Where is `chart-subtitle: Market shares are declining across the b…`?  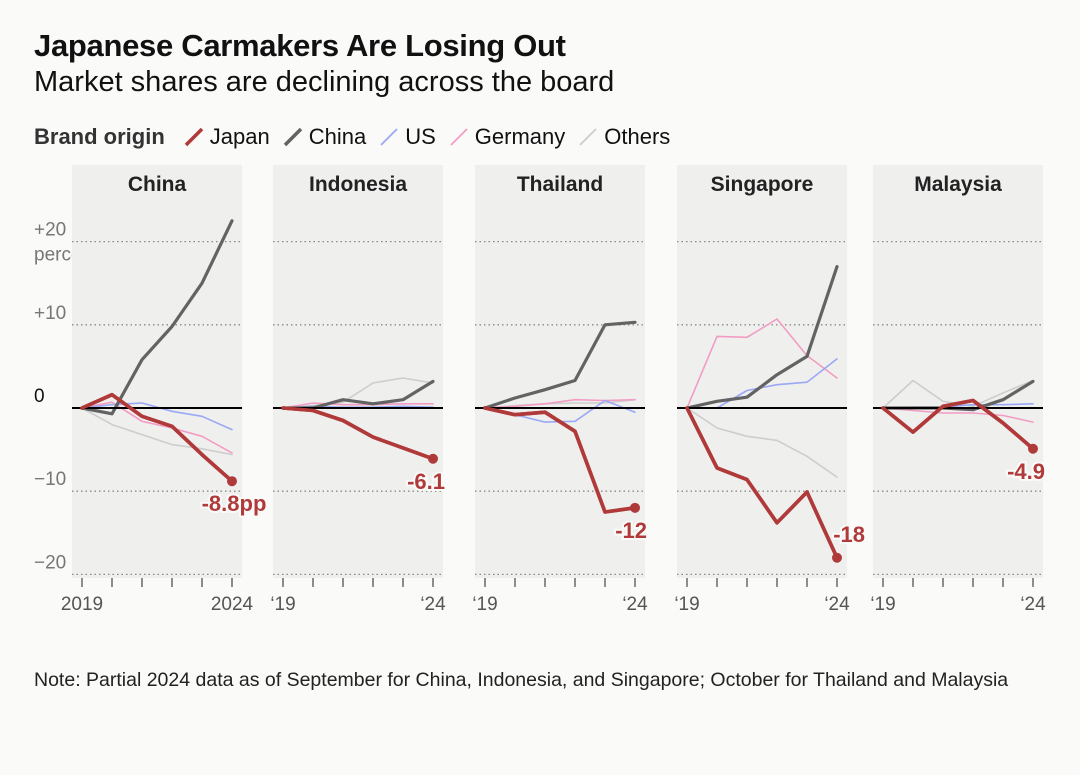 chart-subtitle: Market shares are declining across the b… is located at coordinates (324, 82).